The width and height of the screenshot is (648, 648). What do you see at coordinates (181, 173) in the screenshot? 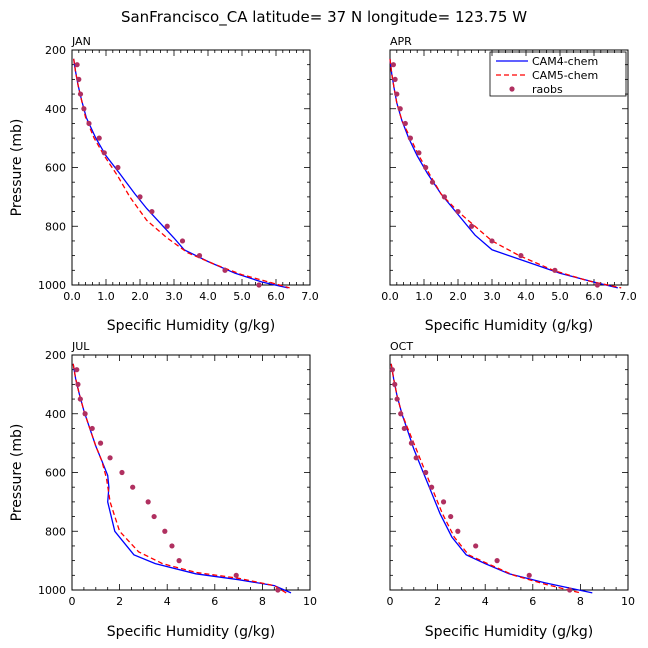
I see `cam5-line-jan` at bounding box center [181, 173].